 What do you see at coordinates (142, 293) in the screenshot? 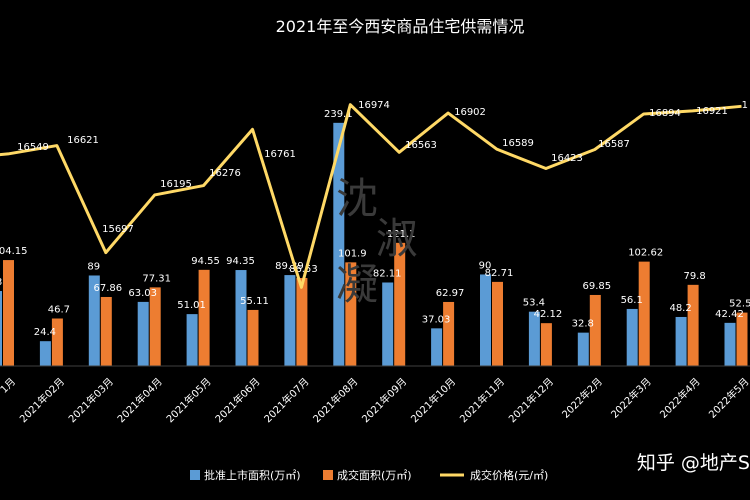
I see `bar-supply-label: 63.03` at bounding box center [142, 293].